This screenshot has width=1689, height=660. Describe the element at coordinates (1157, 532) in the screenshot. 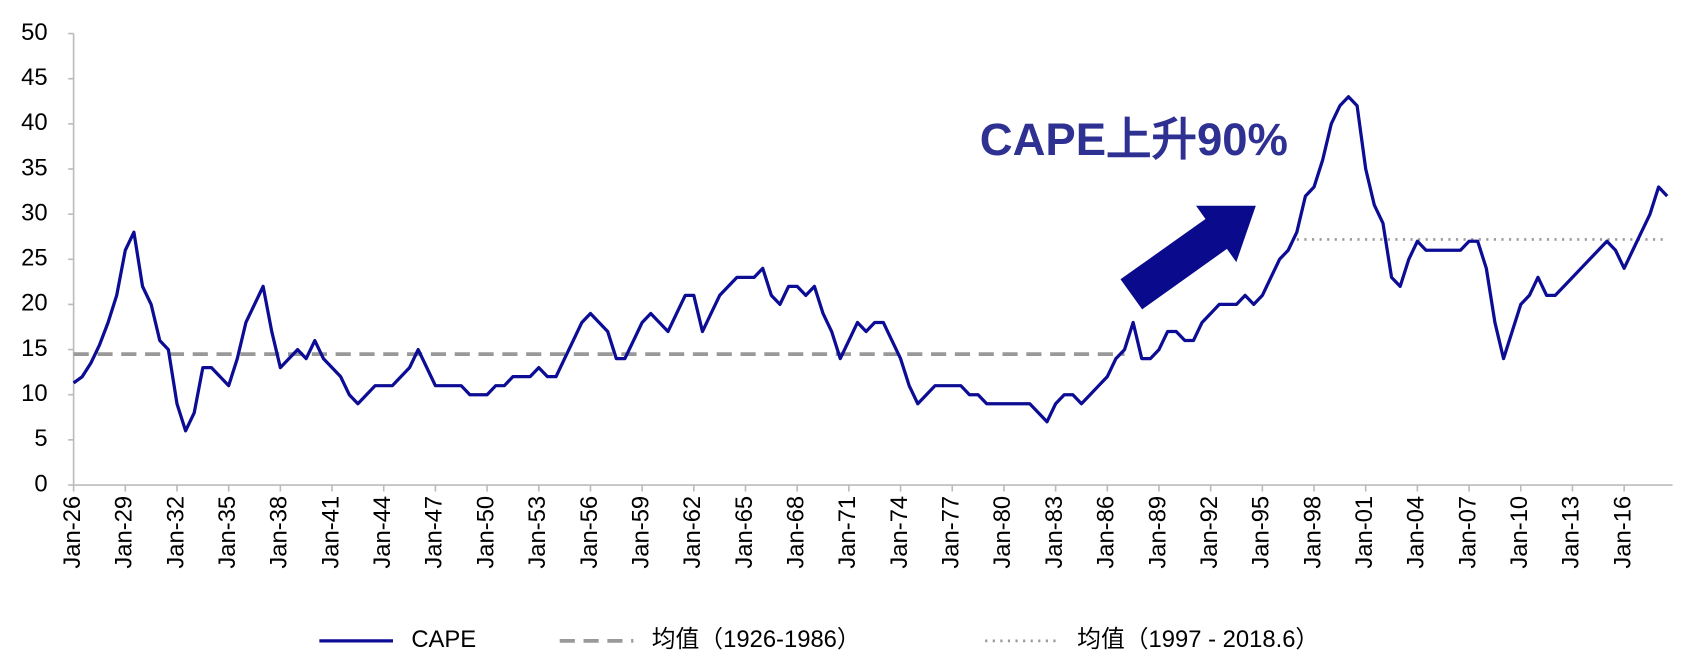

I see `x-tick-label: Jan-89` at that location.